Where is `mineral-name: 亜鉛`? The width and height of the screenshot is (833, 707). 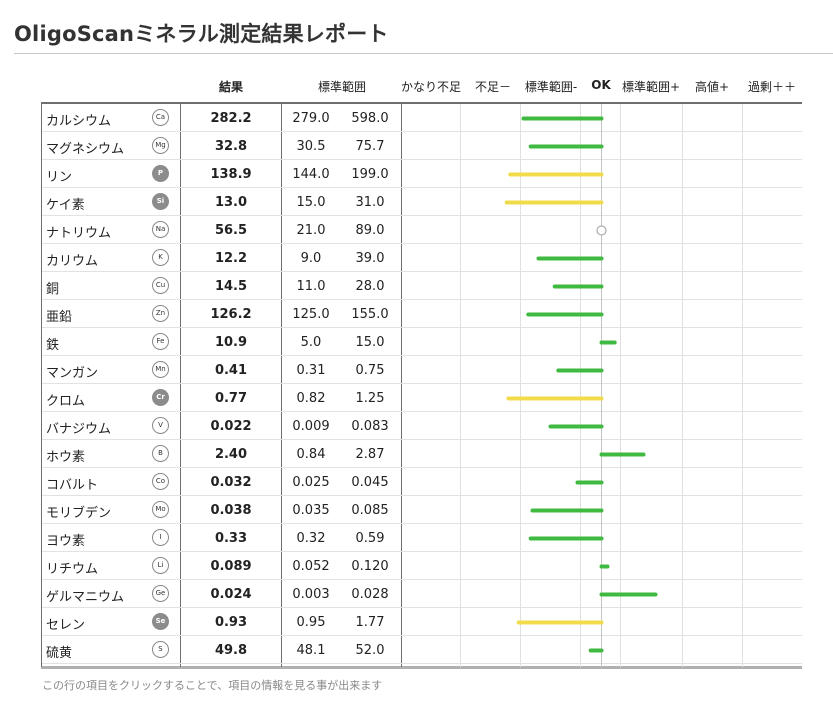
mineral-name: 亜鉛 is located at coordinates (59, 317).